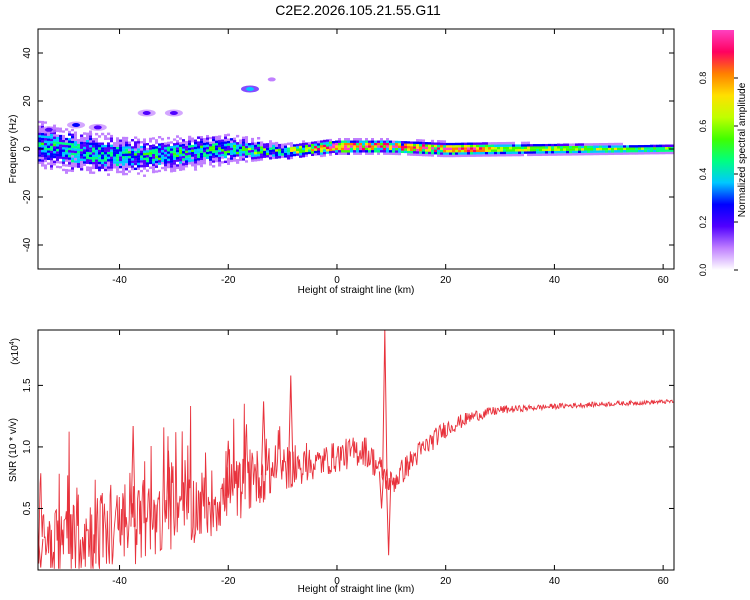 The width and height of the screenshot is (750, 600). Describe the element at coordinates (703, 78) in the screenshot. I see `colorbar-tick-label: 0.8` at that location.